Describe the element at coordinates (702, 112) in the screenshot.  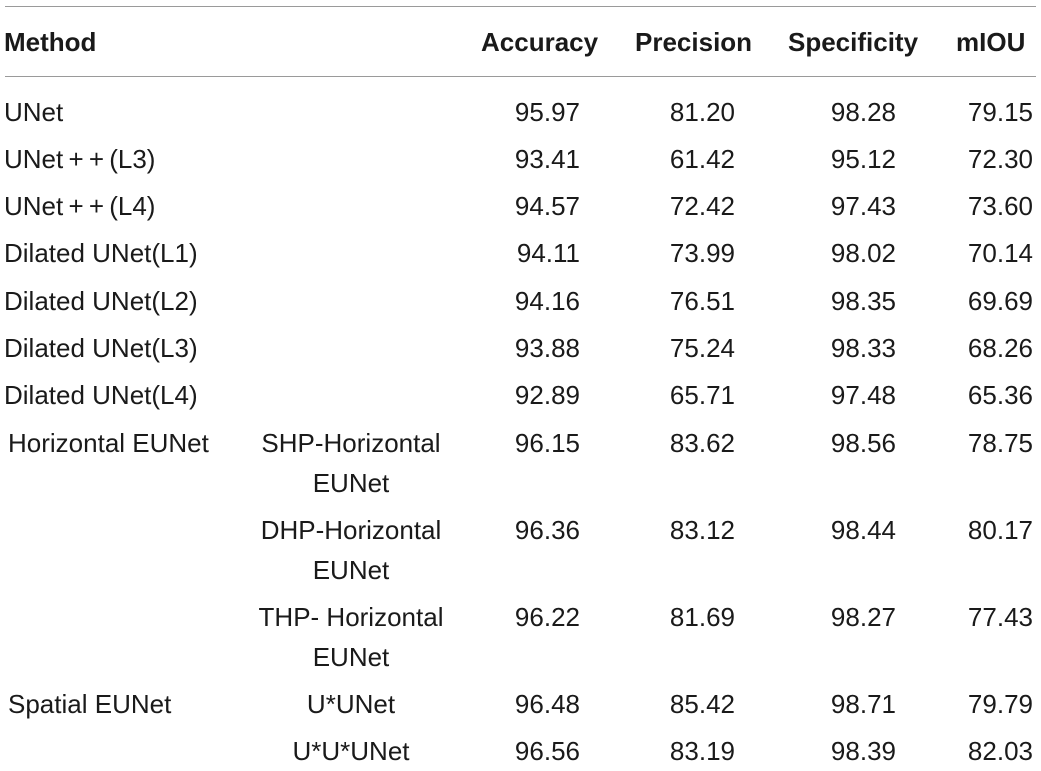
I see `cell-precision: 81.20` at that location.